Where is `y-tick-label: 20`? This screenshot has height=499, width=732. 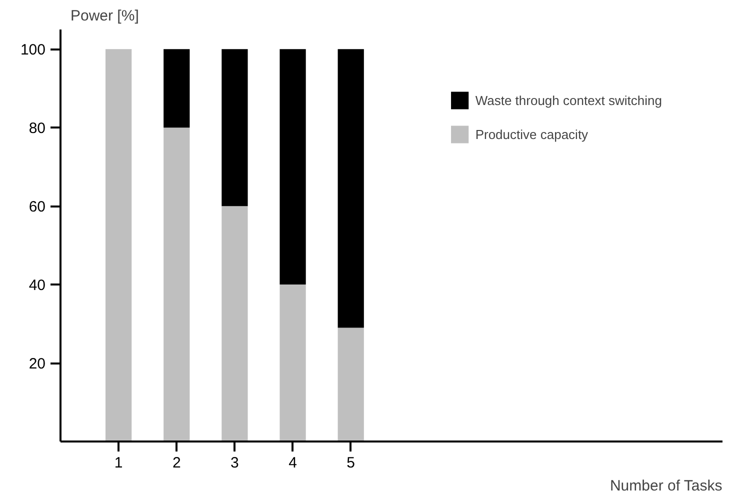
y-tick-label: 20 is located at coordinates (37, 364).